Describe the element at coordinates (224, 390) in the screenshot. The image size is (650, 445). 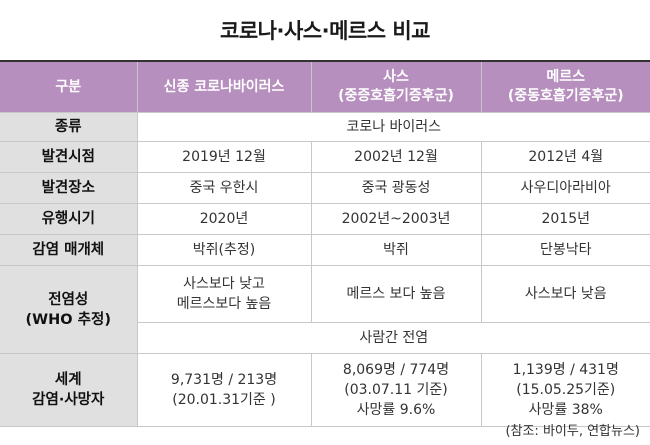
I see `cell-cases-covid: 9,731명 / 213명 (20.01.31기준 )` at that location.